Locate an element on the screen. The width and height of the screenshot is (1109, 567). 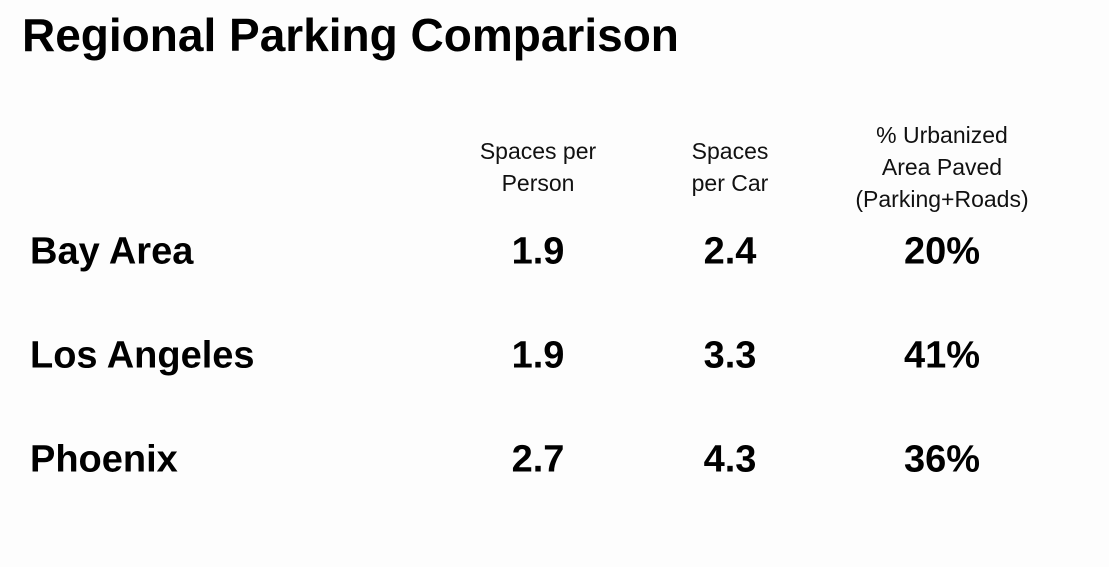
table-cell: 41% is located at coordinates (942, 355).